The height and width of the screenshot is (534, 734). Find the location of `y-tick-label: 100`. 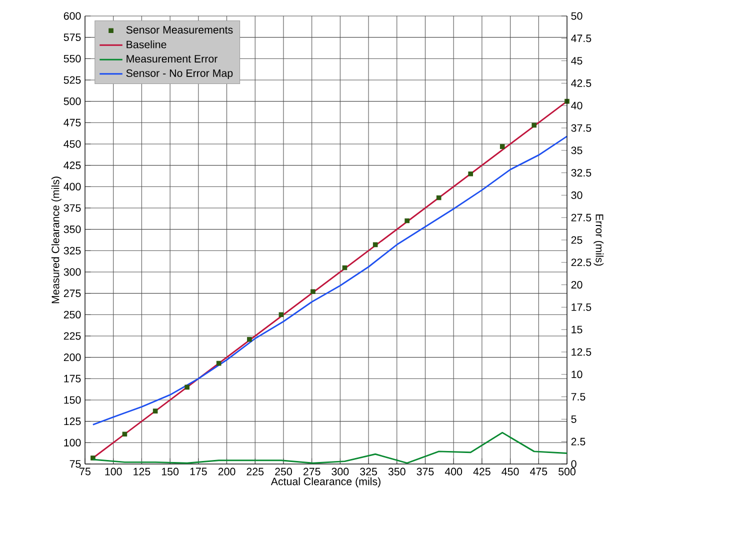

y-tick-label: 100 is located at coordinates (72, 442).